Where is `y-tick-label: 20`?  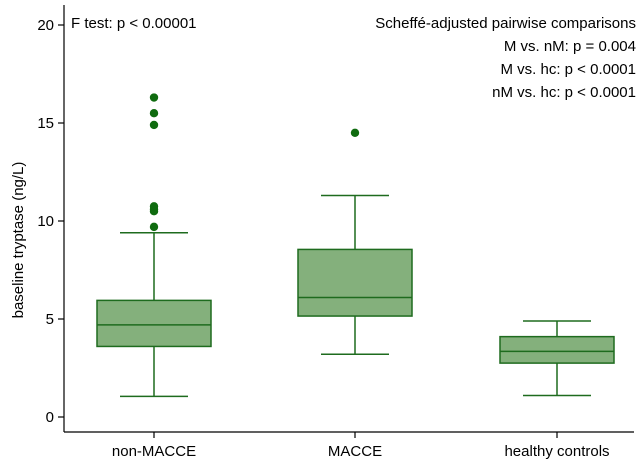
y-tick-label: 20 is located at coordinates (45, 25).